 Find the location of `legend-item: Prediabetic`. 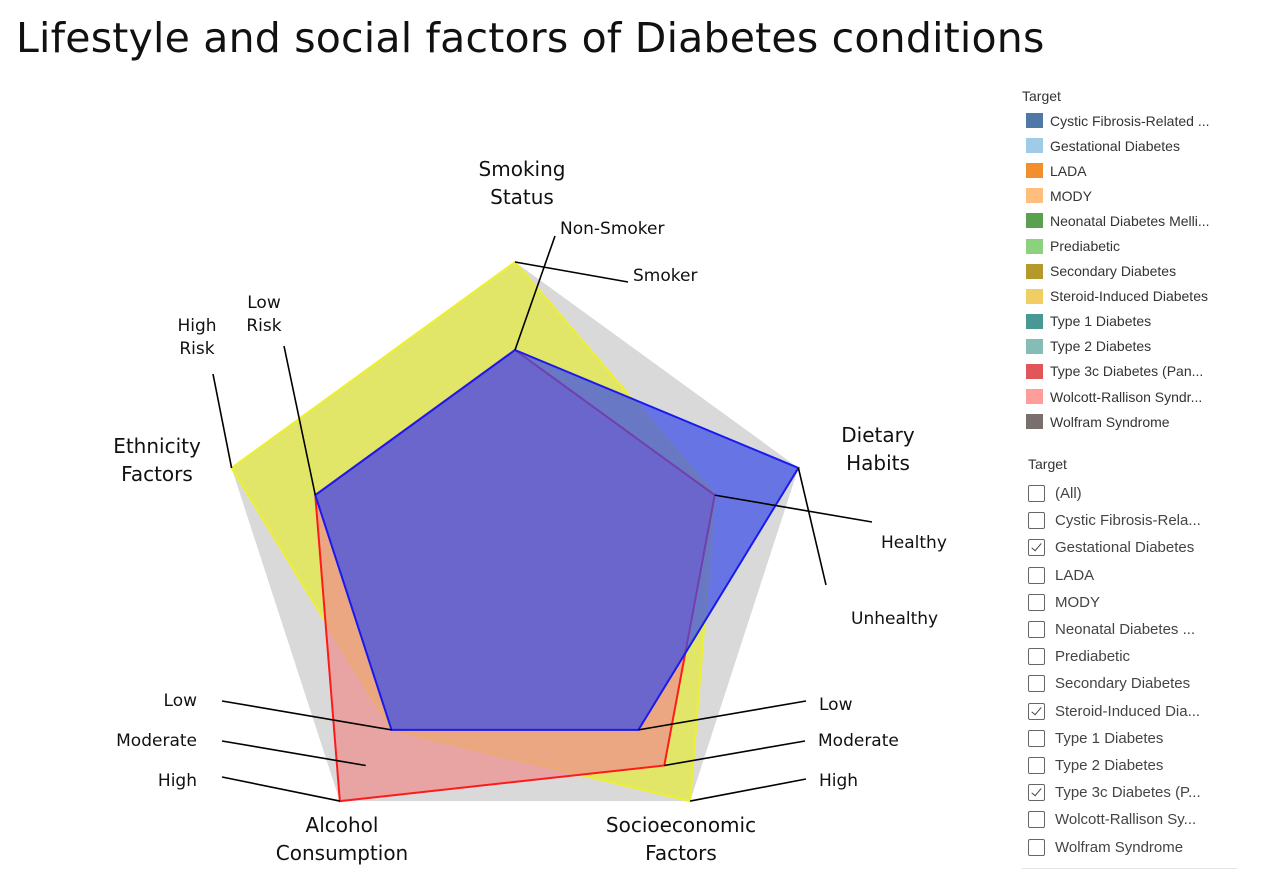

legend-item: Prediabetic is located at coordinates (1142, 245).